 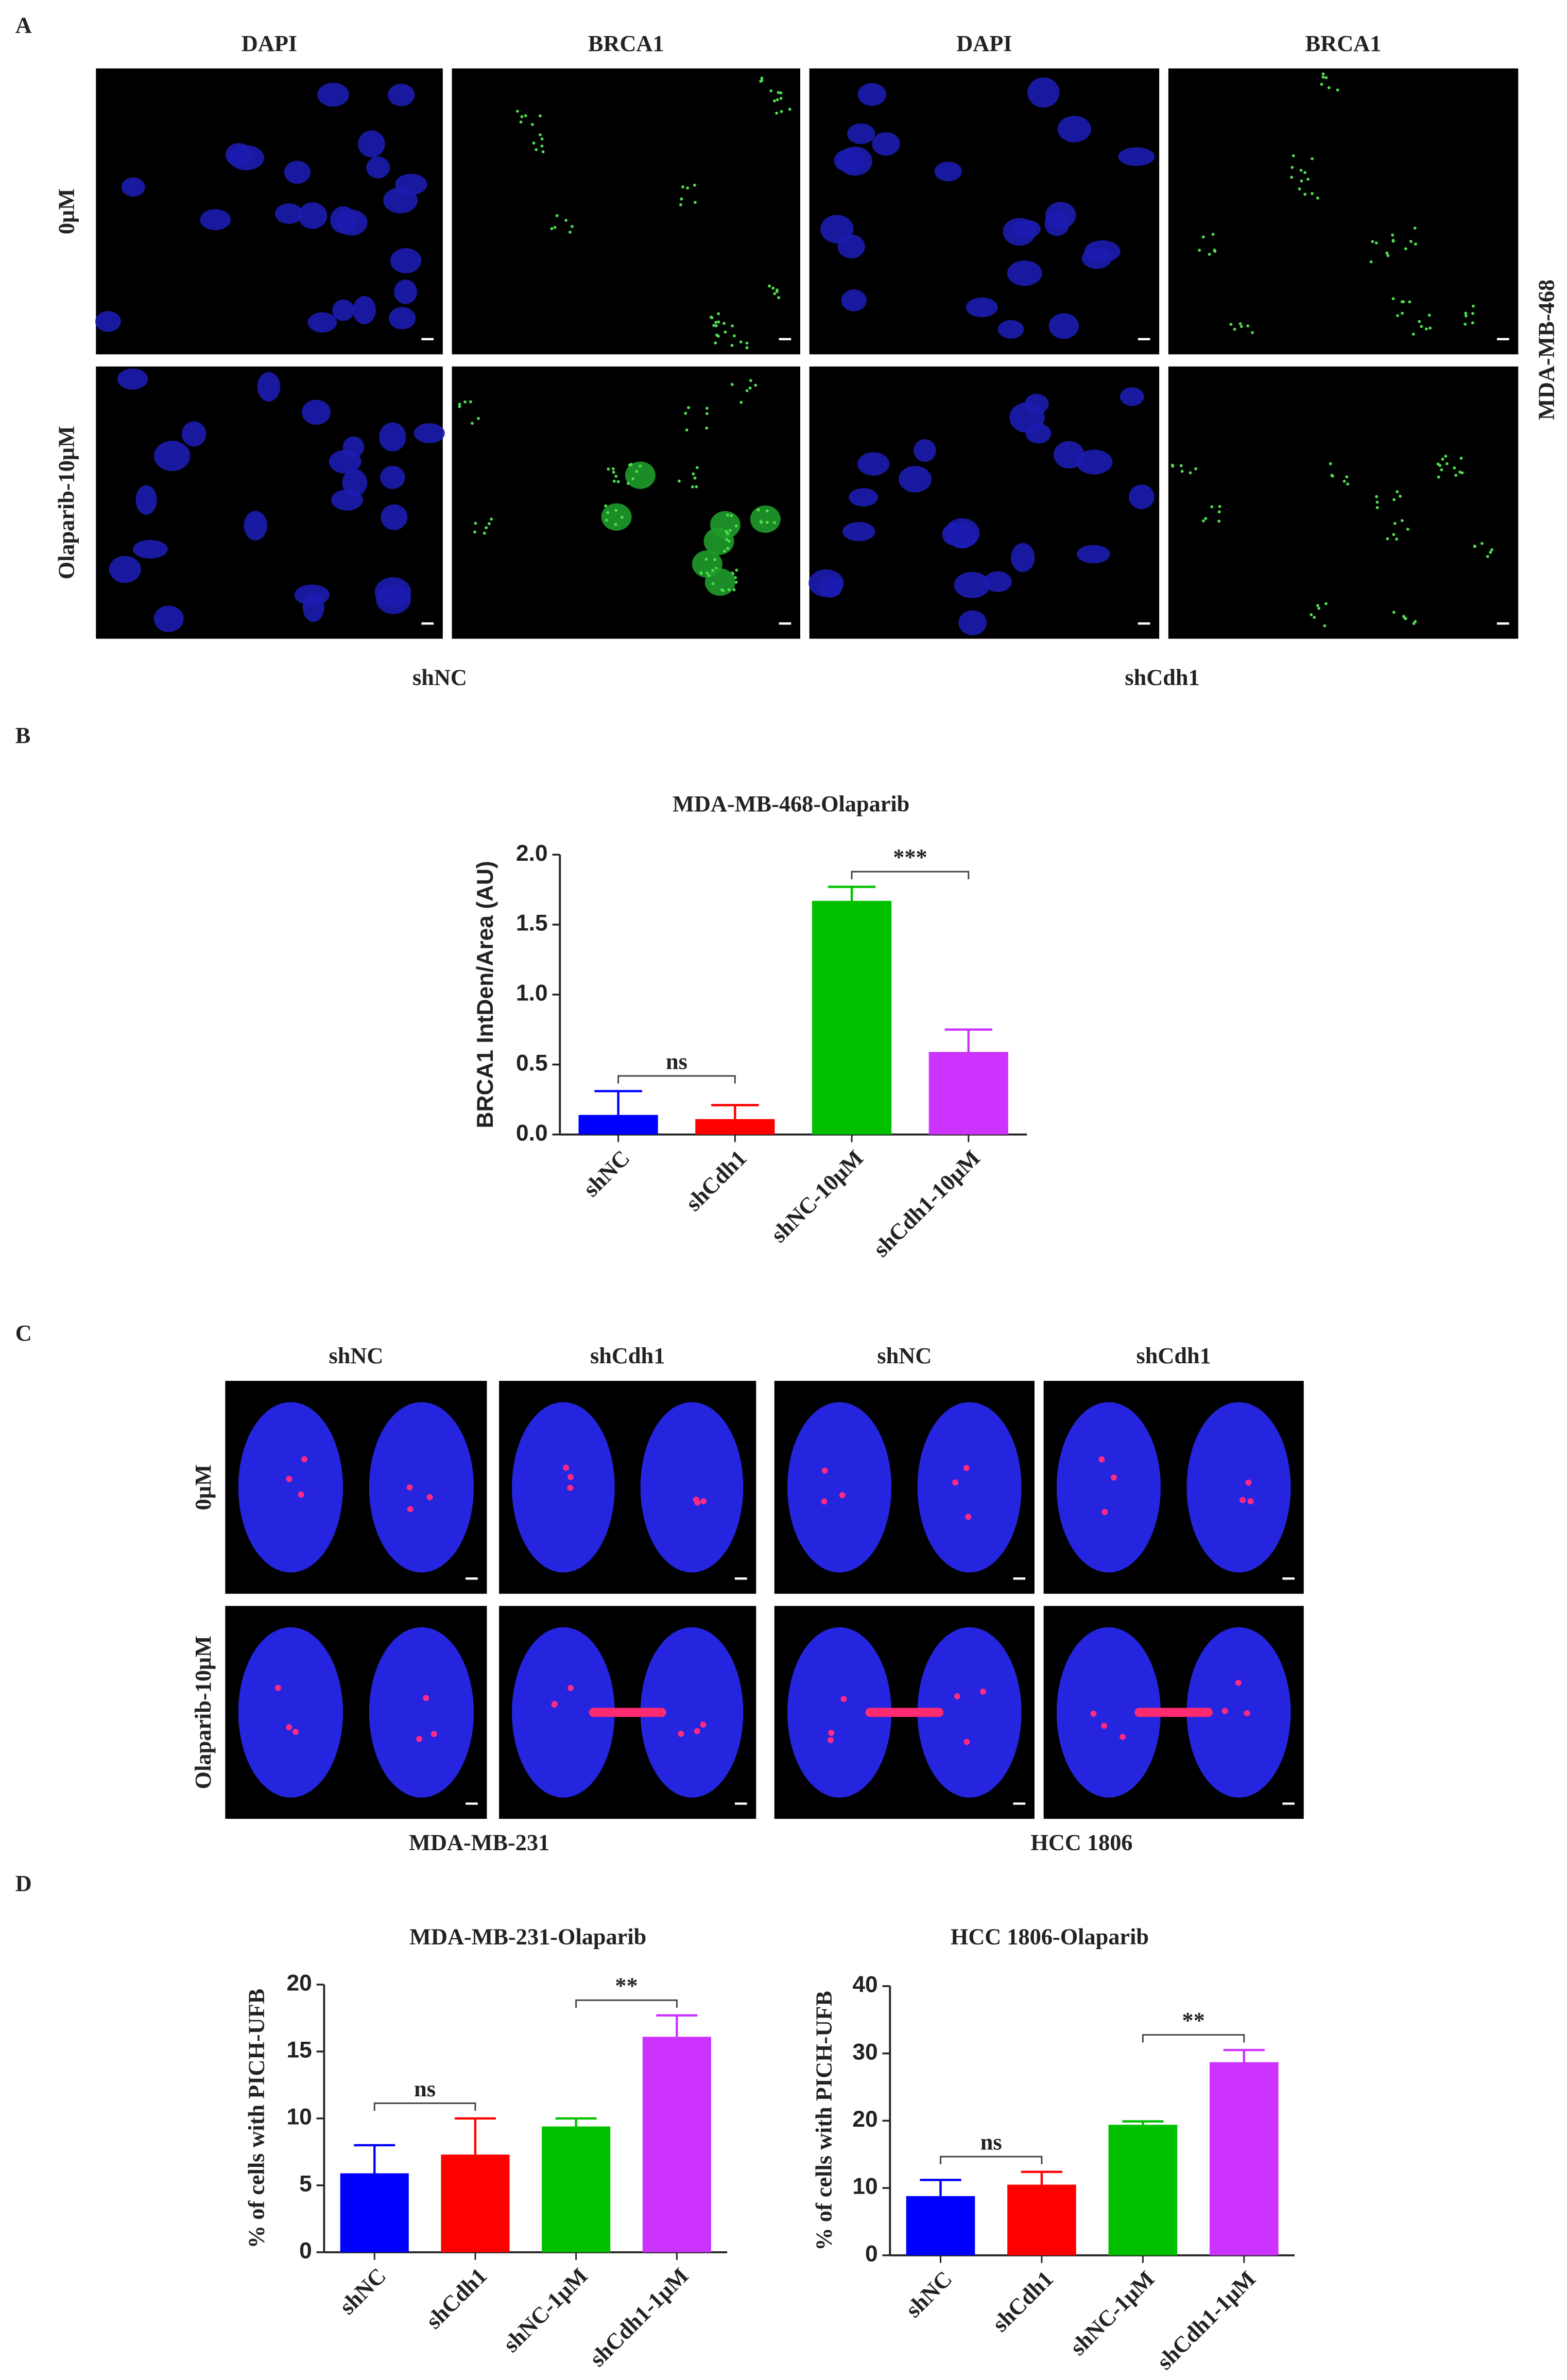 I want to click on column-label: DAPI, so click(x=269, y=43).